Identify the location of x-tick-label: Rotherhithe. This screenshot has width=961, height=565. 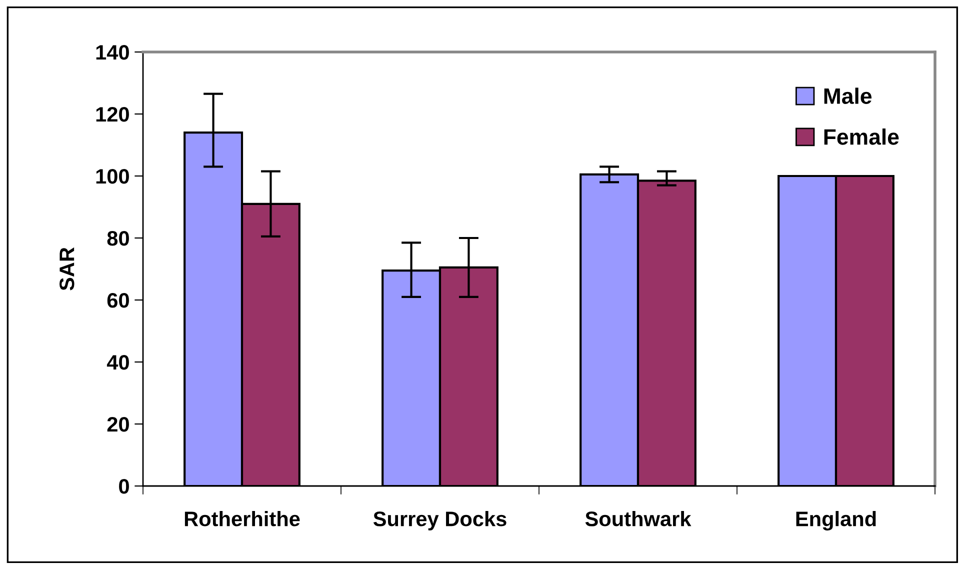
(242, 518).